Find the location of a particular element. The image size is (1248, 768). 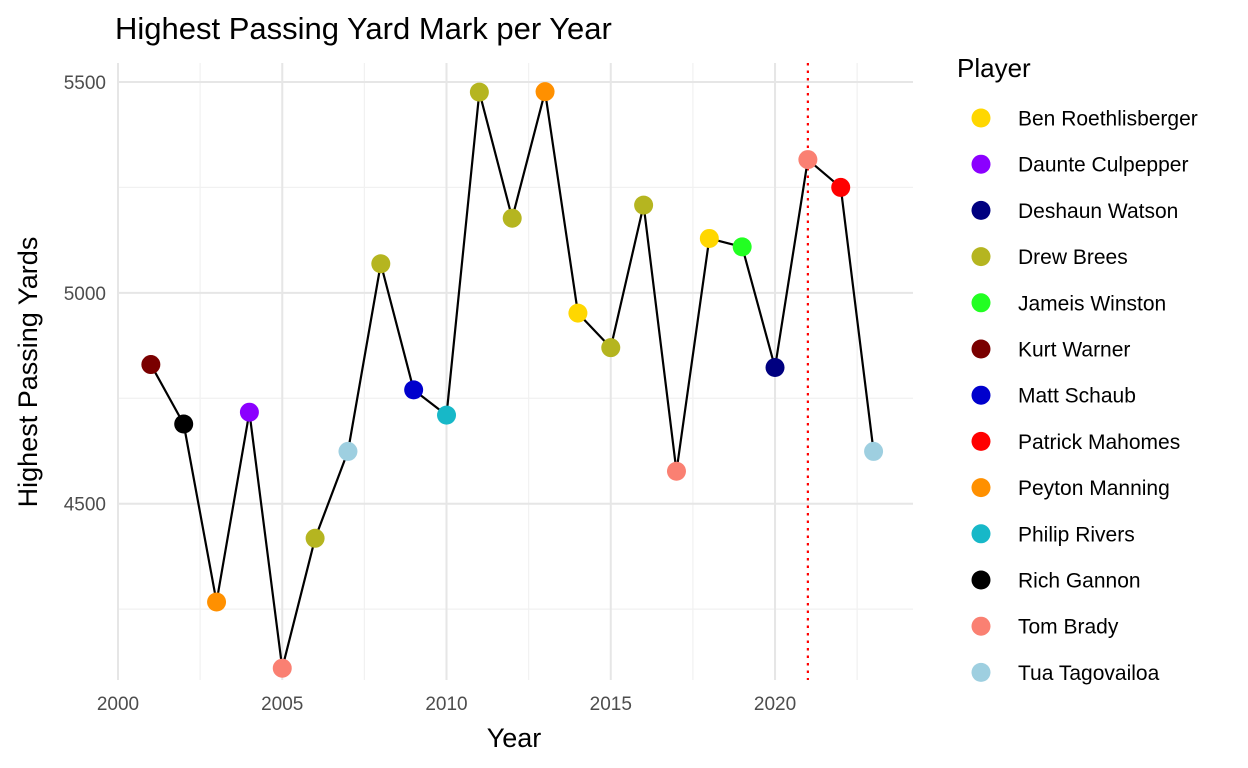

x-tick-label: 2020 is located at coordinates (775, 704).